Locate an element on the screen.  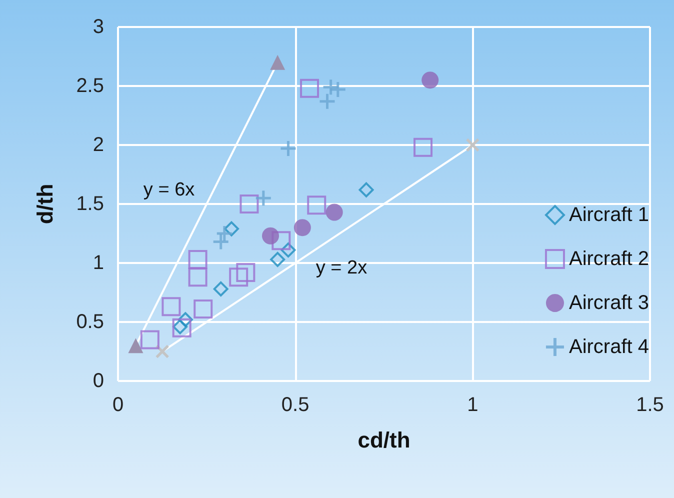
y-axis-title: d/th is located at coordinates (45, 204).